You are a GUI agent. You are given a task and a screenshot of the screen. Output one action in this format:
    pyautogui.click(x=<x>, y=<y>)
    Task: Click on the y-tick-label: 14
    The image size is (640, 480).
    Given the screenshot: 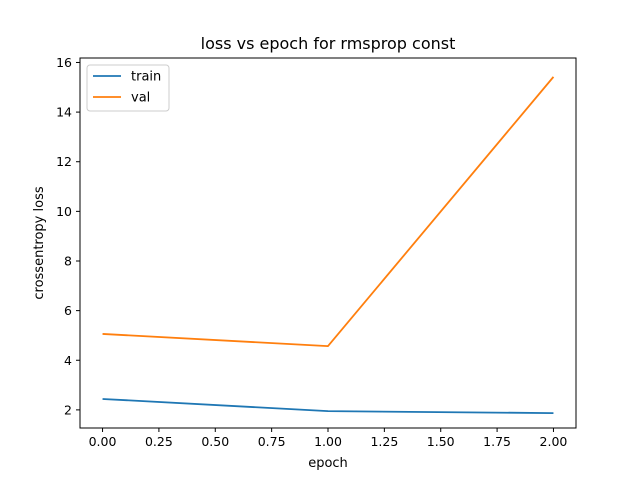 What is the action you would take?
    pyautogui.click(x=64, y=112)
    